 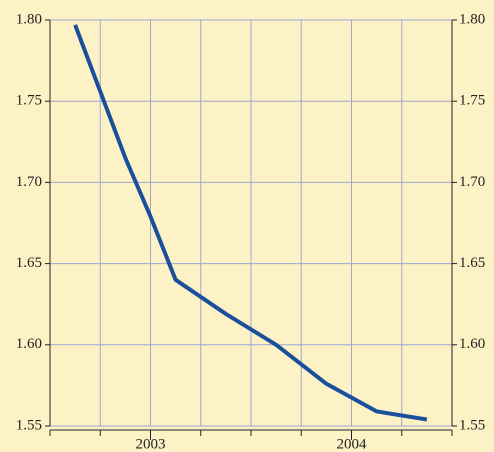 What do you see at coordinates (472, 182) in the screenshot?
I see `y2-tick-label: 1.70` at bounding box center [472, 182].